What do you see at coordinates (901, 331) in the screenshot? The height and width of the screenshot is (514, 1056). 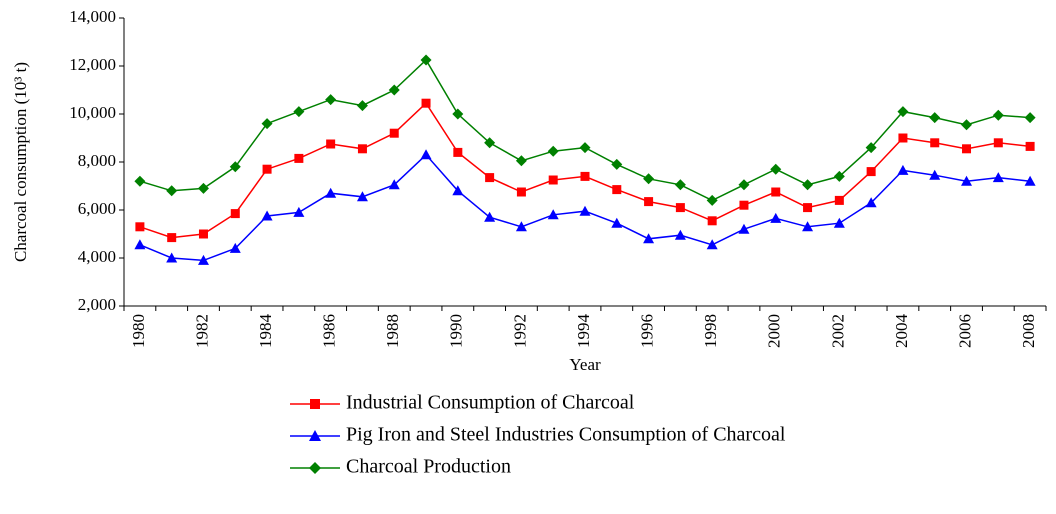 I see `x-tick-label: 2004` at bounding box center [901, 331].